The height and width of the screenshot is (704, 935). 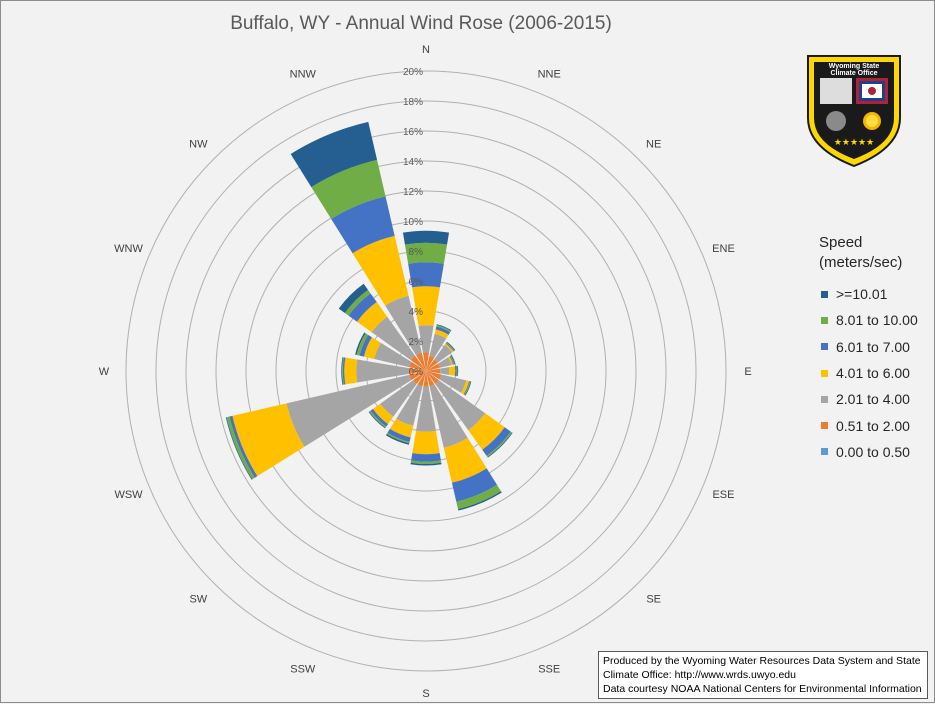 What do you see at coordinates (877, 320) in the screenshot?
I see `legend-label: 8.01 to 10.00` at bounding box center [877, 320].